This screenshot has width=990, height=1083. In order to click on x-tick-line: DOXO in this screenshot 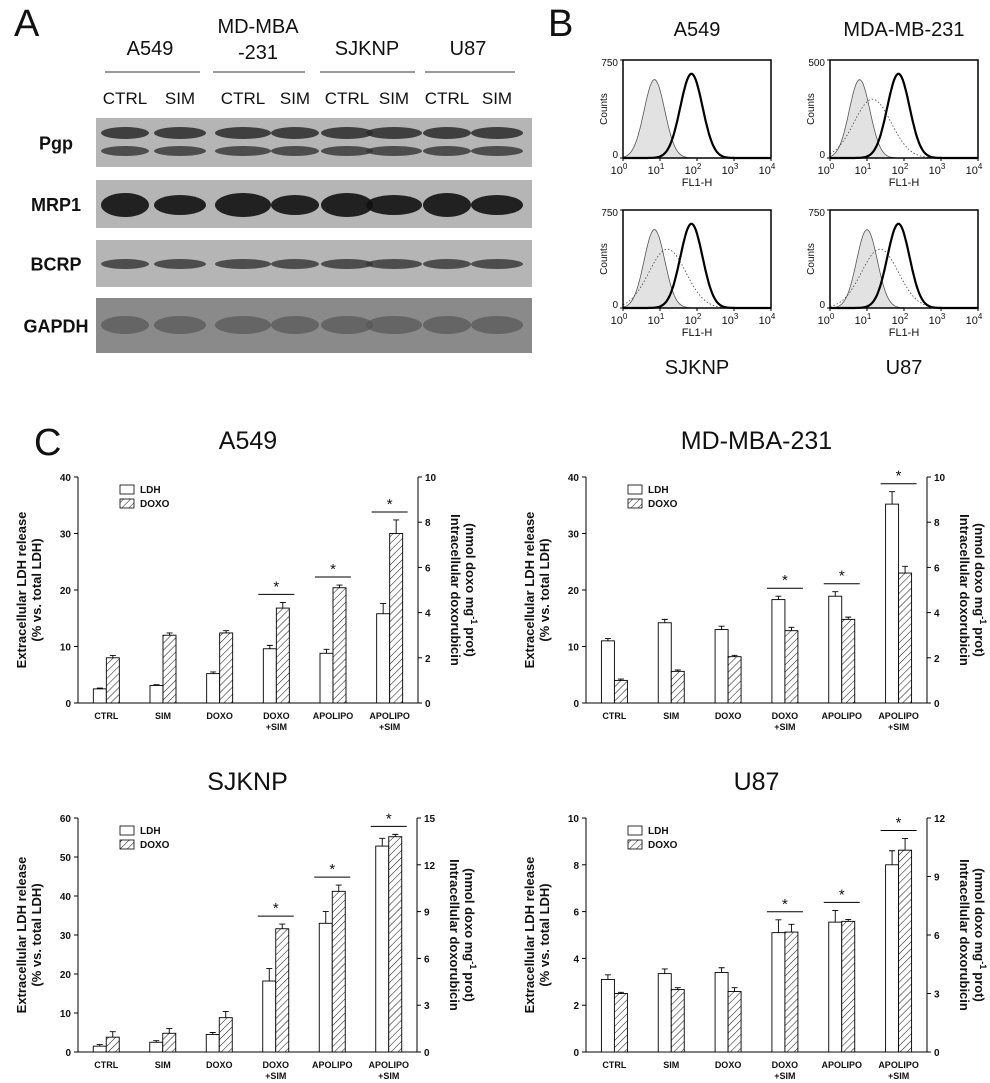, I will do `click(219, 1065)`.